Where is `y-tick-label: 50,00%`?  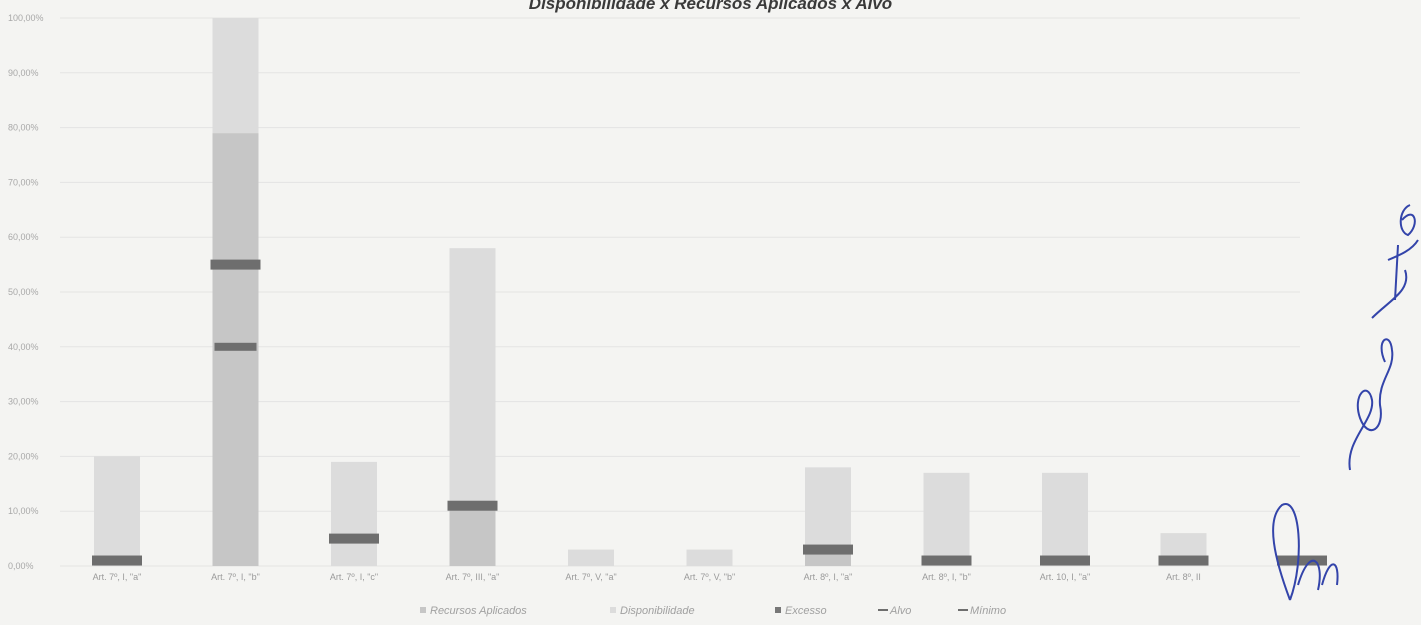
y-tick-label: 50,00% is located at coordinates (23, 292).